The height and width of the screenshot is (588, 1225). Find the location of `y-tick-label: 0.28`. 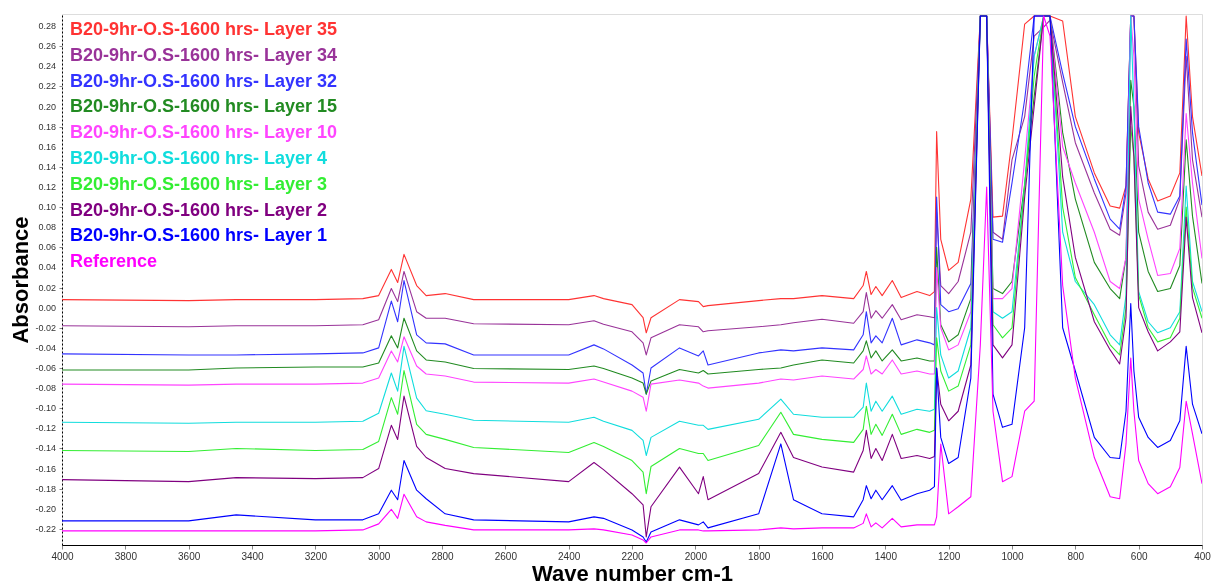

y-tick-label: 0.28 is located at coordinates (47, 26).